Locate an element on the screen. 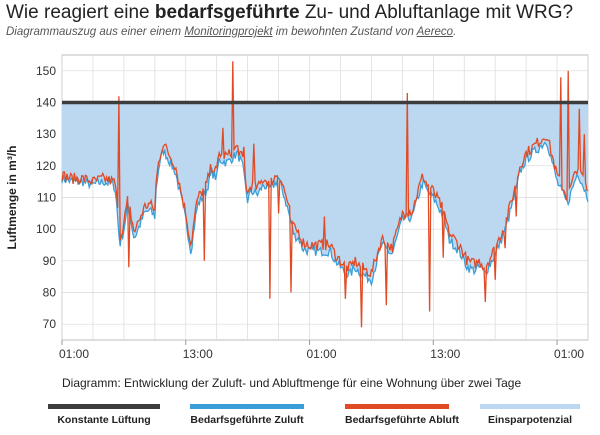 The width and height of the screenshot is (600, 435). title-text-post: Zu- und Abluftanlage mit WRG? is located at coordinates (436, 12).